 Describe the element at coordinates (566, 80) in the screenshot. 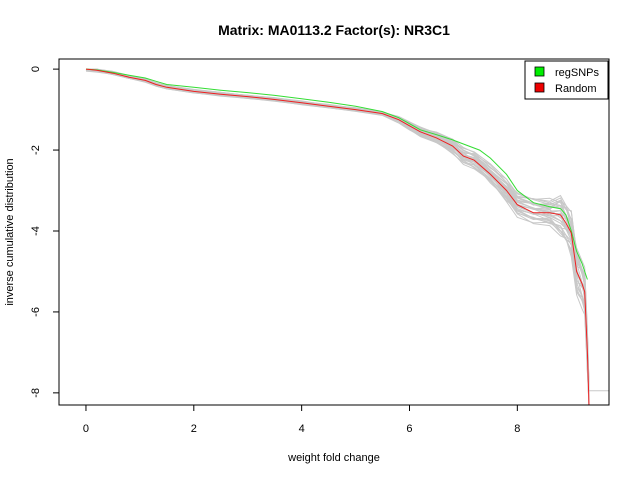

I see `legend: regSNPs Random` at that location.